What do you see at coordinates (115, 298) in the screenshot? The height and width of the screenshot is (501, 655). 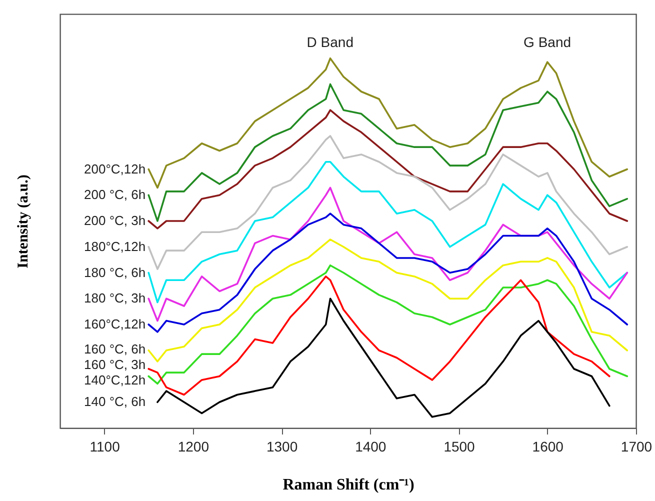 I see `series-label: 180 °C, 3h` at bounding box center [115, 298].